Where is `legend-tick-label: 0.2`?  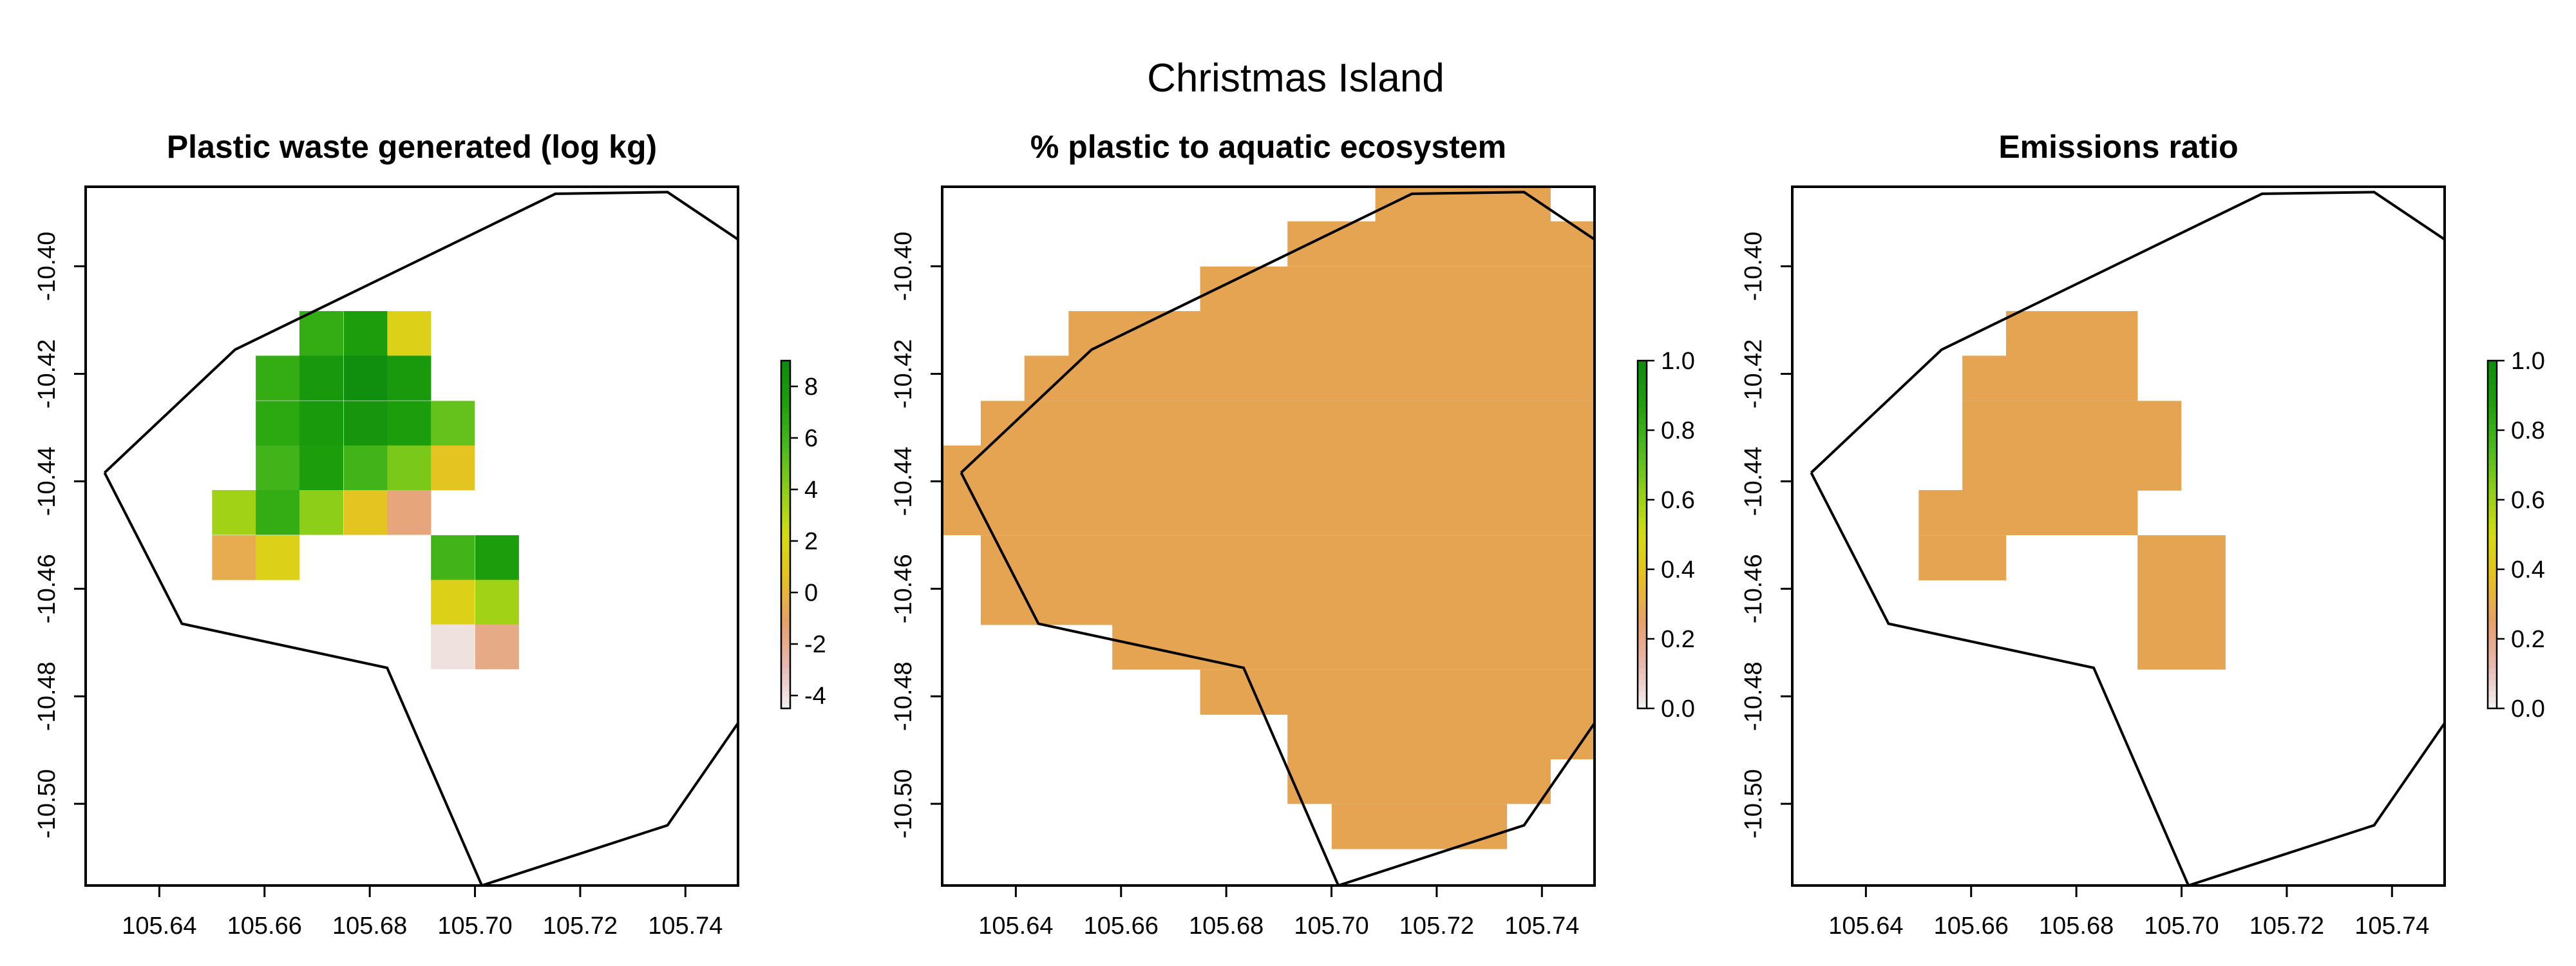 legend-tick-label: 0.2 is located at coordinates (1678, 639).